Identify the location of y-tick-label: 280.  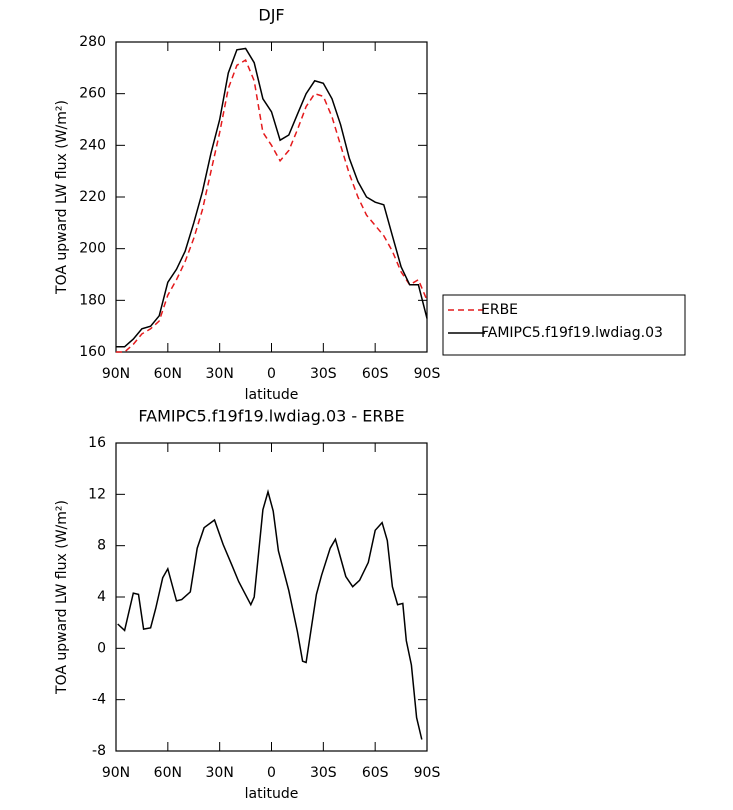
(92, 42).